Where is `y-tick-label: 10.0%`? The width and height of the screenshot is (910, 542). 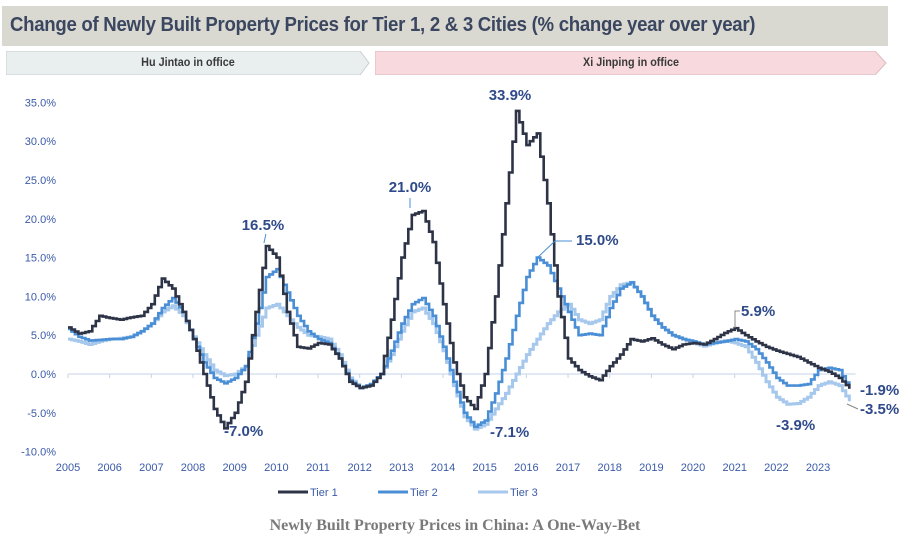 y-tick-label: 10.0% is located at coordinates (40, 297).